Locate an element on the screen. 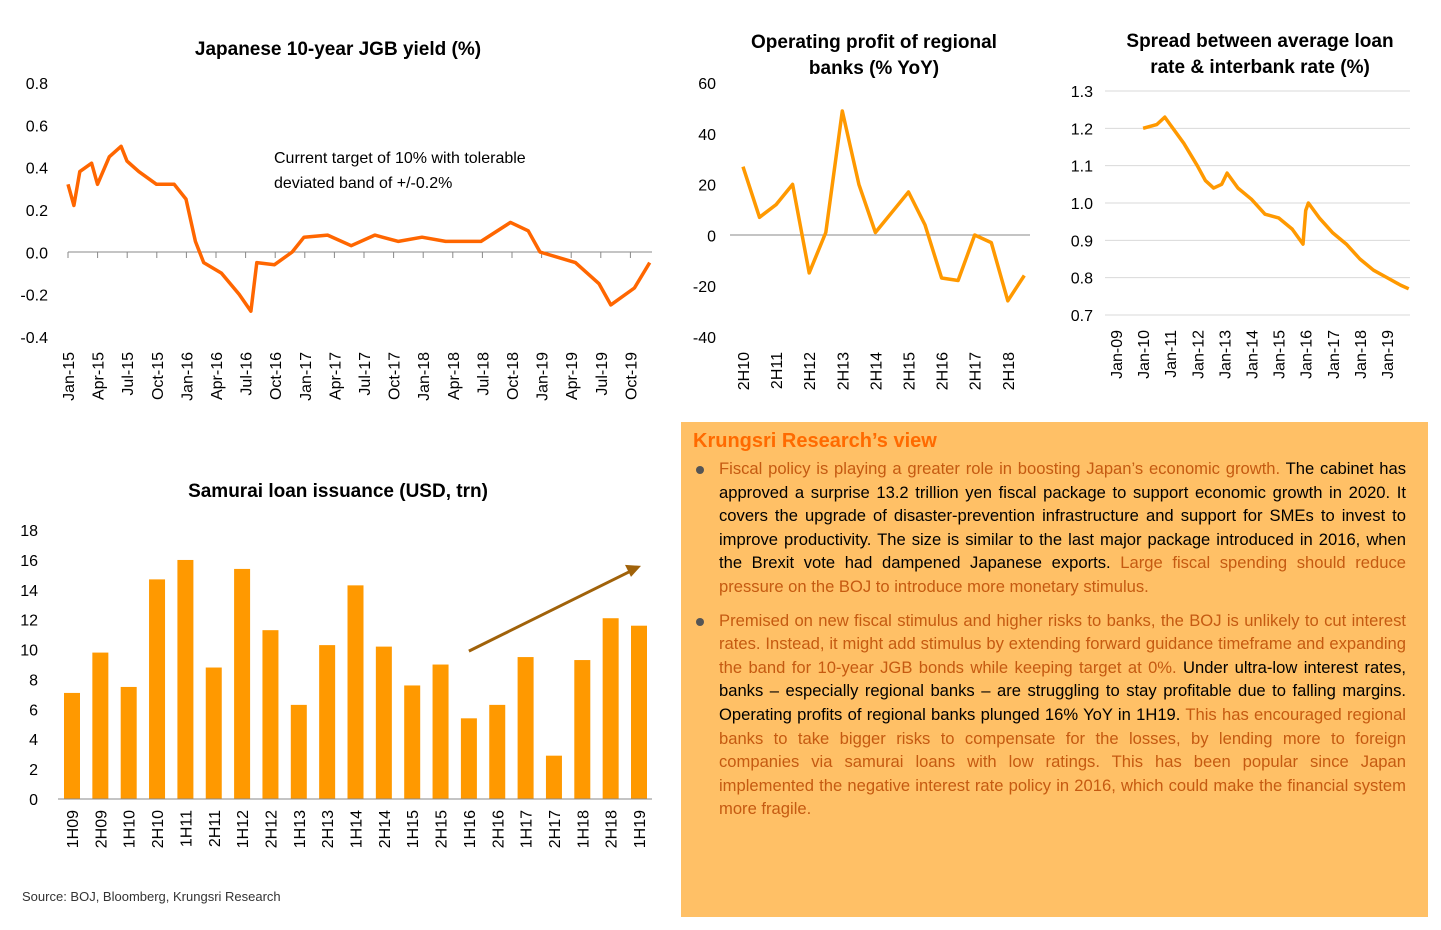  x-tick-label: Oct-17 is located at coordinates (395, 376).